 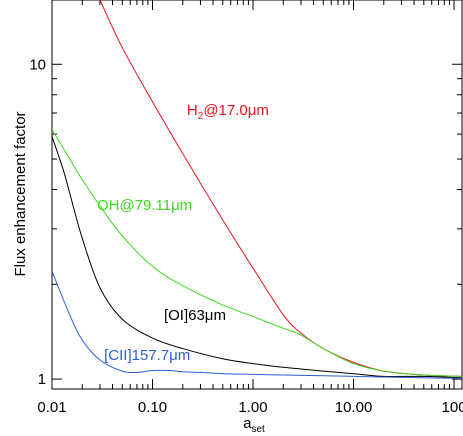 I want to click on y-tick-label: 10, so click(x=37, y=64).